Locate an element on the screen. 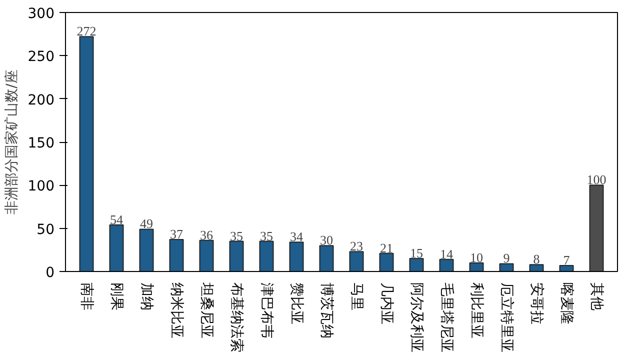 This screenshot has width=632, height=355. x-tick-label: 刚果 is located at coordinates (116, 296).